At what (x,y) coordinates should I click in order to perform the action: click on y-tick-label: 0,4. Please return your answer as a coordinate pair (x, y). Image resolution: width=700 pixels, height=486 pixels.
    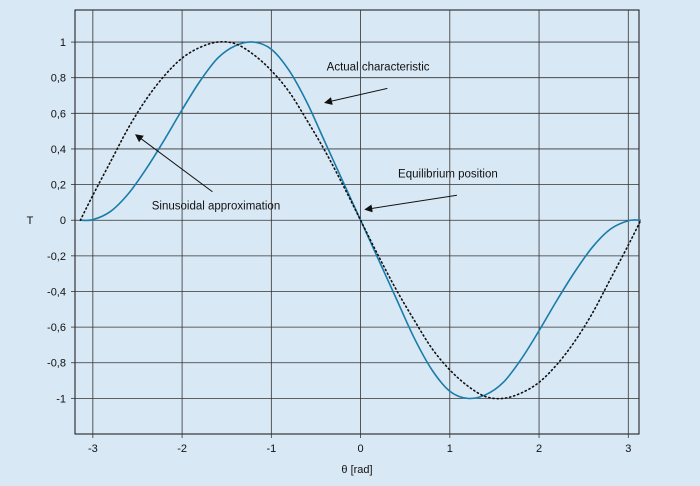
    Looking at the image, I should click on (58, 150).